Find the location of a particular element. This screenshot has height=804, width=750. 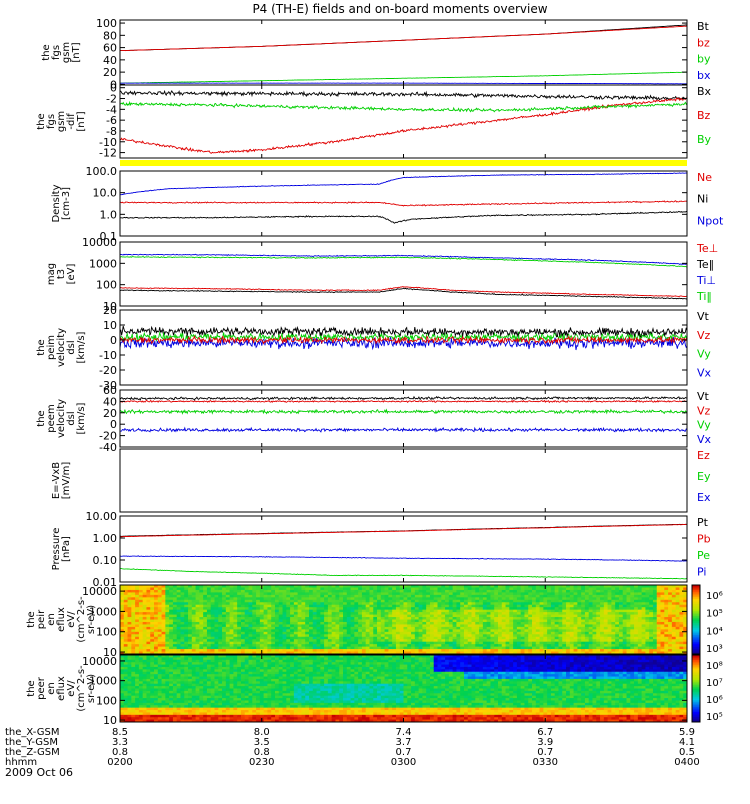

legend-entry: bx is located at coordinates (704, 75).